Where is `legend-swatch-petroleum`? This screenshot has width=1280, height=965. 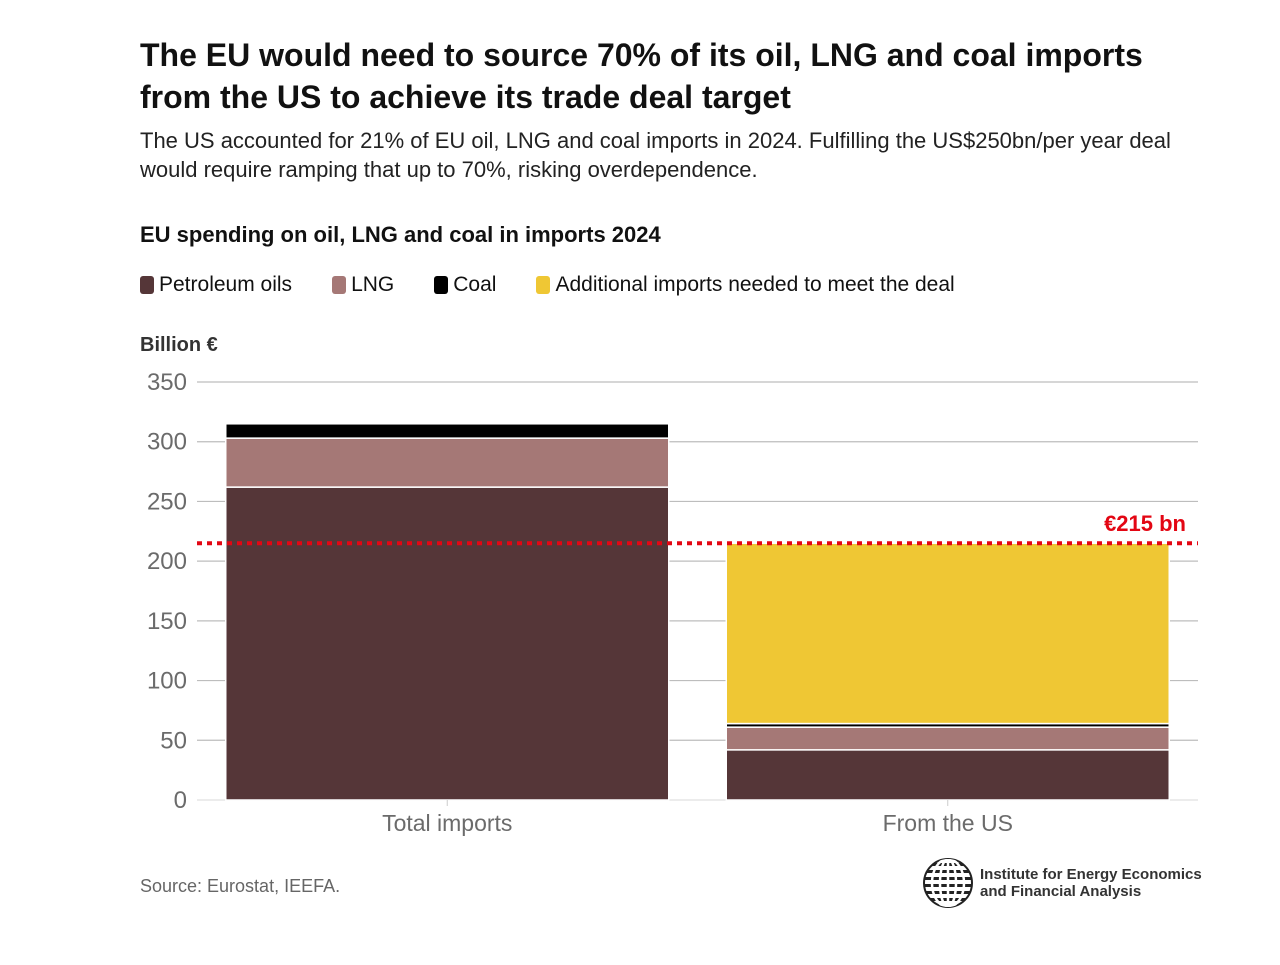 legend-swatch-petroleum is located at coordinates (147, 285).